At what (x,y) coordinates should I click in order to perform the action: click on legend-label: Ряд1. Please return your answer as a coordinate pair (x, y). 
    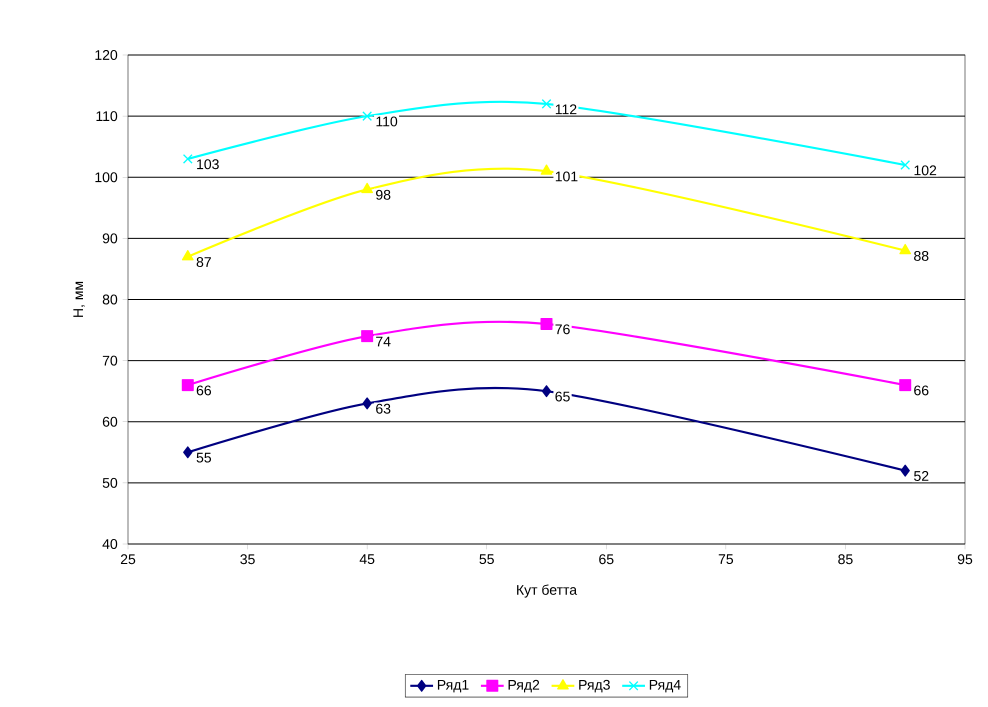
    Looking at the image, I should click on (453, 686).